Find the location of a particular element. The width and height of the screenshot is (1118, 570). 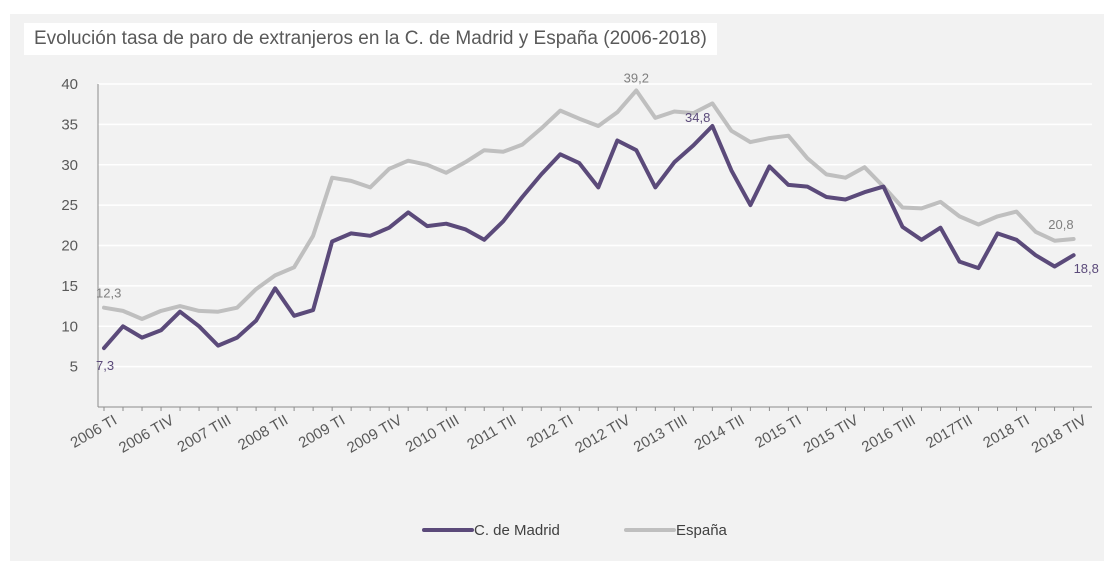

data-label: 18,8 is located at coordinates (1086, 268).